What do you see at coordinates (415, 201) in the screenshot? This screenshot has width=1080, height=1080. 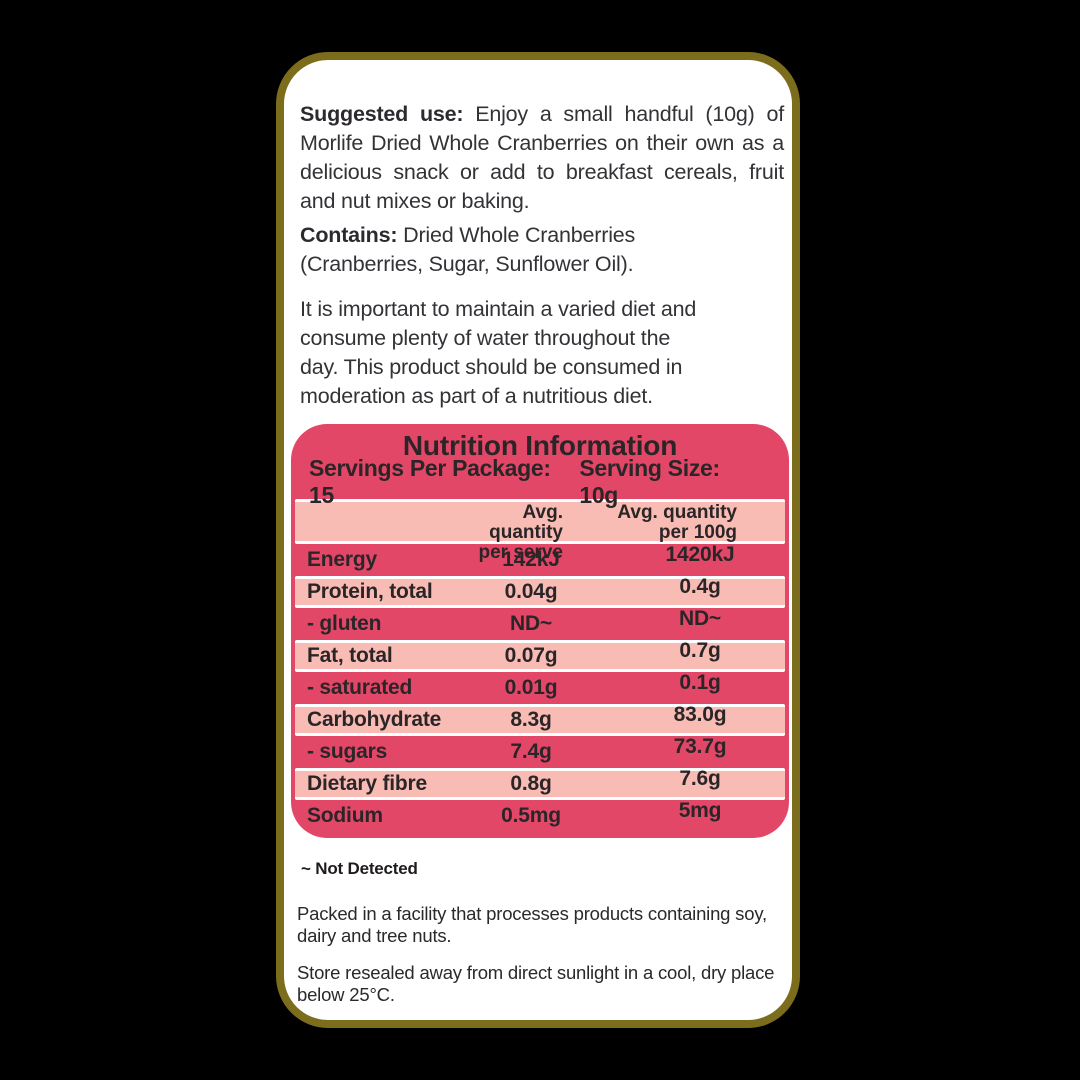 I see `suggested-use-line: and nut mixes or baking.` at bounding box center [415, 201].